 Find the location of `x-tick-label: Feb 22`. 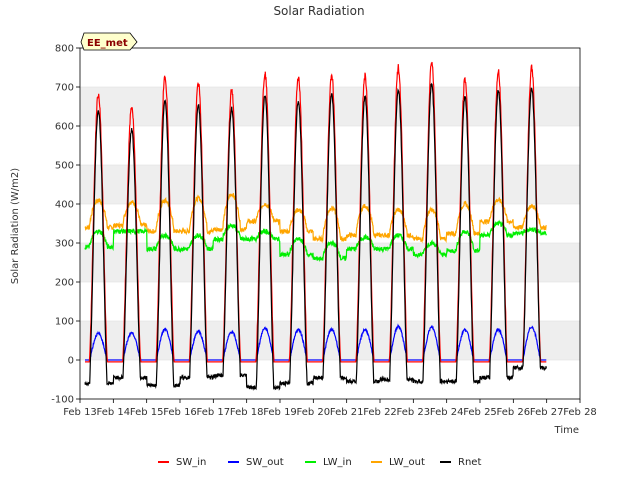

x-tick-label: Feb 22 is located at coordinates (380, 412).